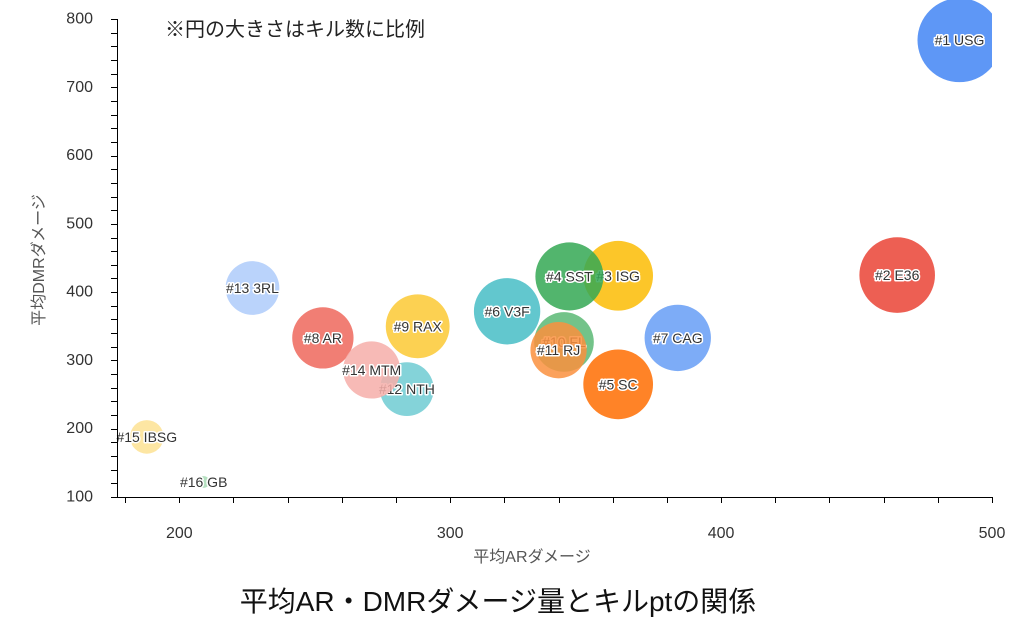 This screenshot has height=633, width=1024. I want to click on x-tick-label: 500, so click(992, 533).